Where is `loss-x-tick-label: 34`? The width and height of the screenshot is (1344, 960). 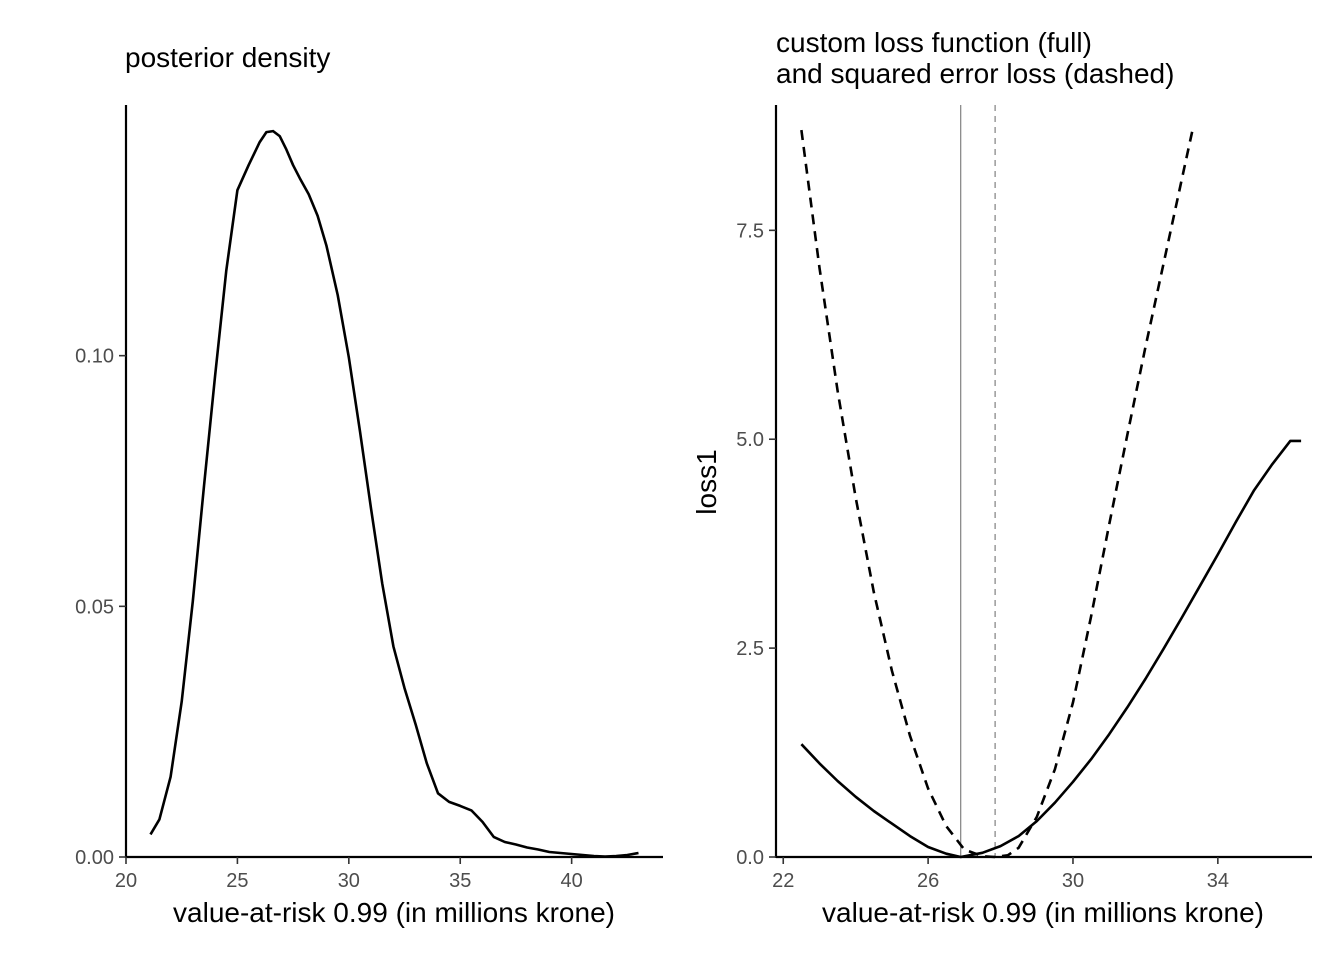 loss-x-tick-label: 34 is located at coordinates (1218, 881).